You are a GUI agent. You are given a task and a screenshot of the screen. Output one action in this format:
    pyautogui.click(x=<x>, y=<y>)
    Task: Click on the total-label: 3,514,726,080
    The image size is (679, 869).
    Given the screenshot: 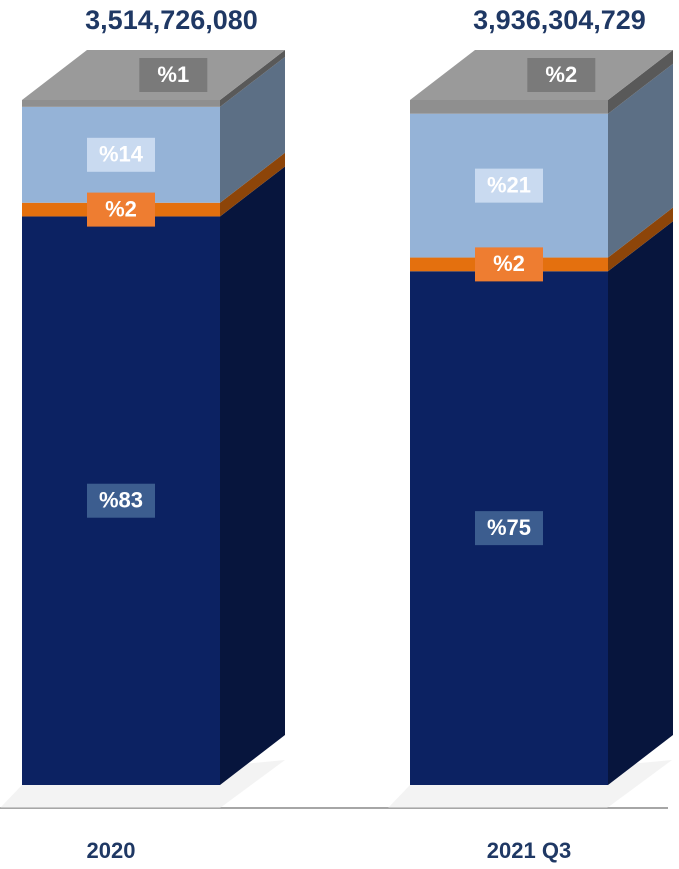 What is the action you would take?
    pyautogui.click(x=171, y=20)
    